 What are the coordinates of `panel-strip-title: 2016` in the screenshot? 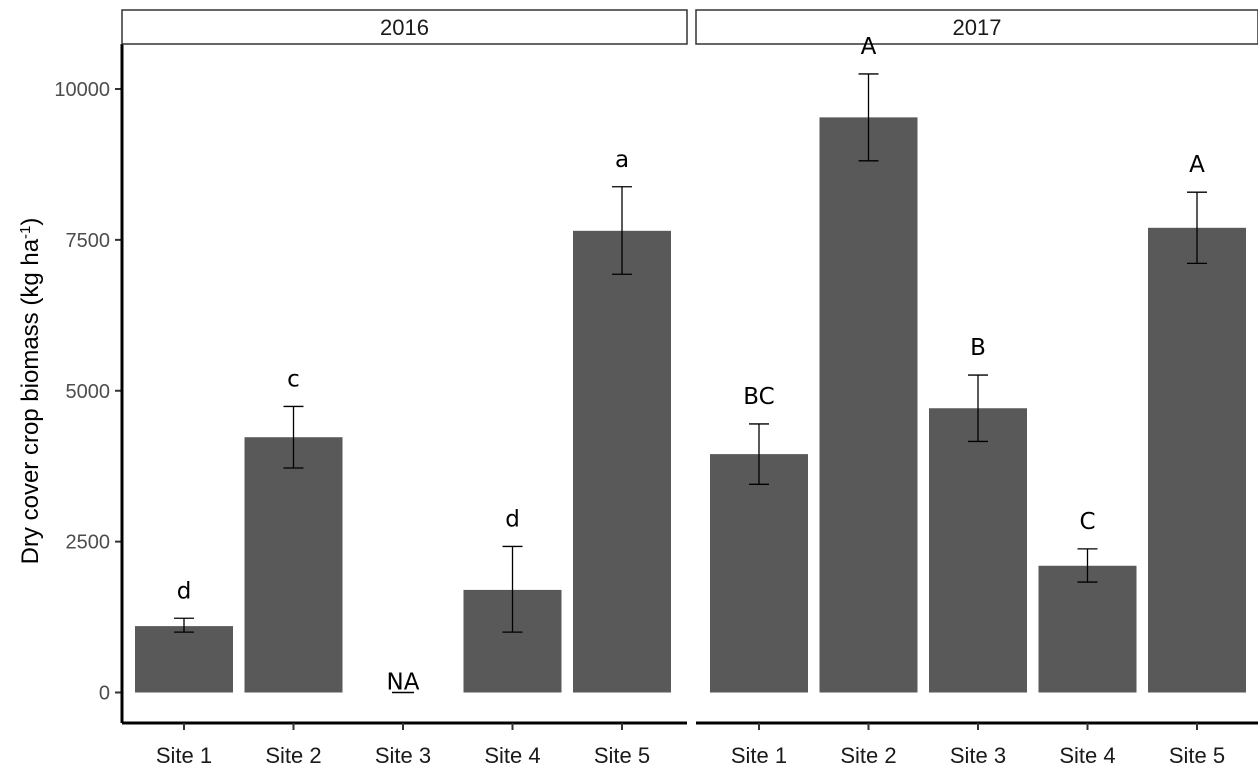 It's located at (404, 27).